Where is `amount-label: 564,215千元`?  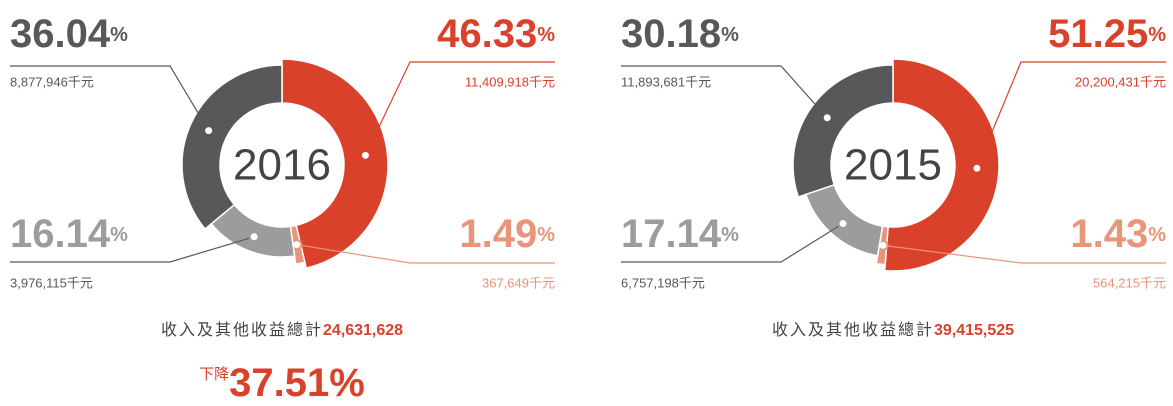 amount-label: 564,215千元 is located at coordinates (1129, 282).